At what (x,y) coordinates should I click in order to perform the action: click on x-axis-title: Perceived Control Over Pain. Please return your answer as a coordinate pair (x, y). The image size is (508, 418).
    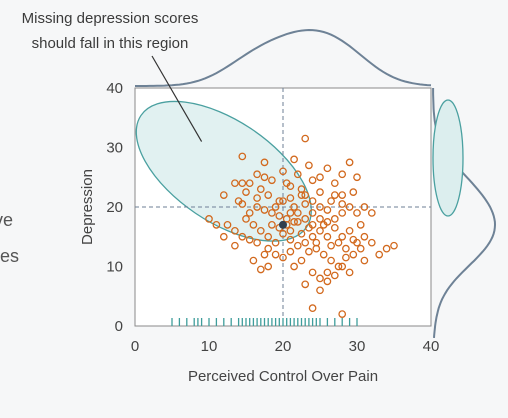
    Looking at the image, I should click on (283, 376).